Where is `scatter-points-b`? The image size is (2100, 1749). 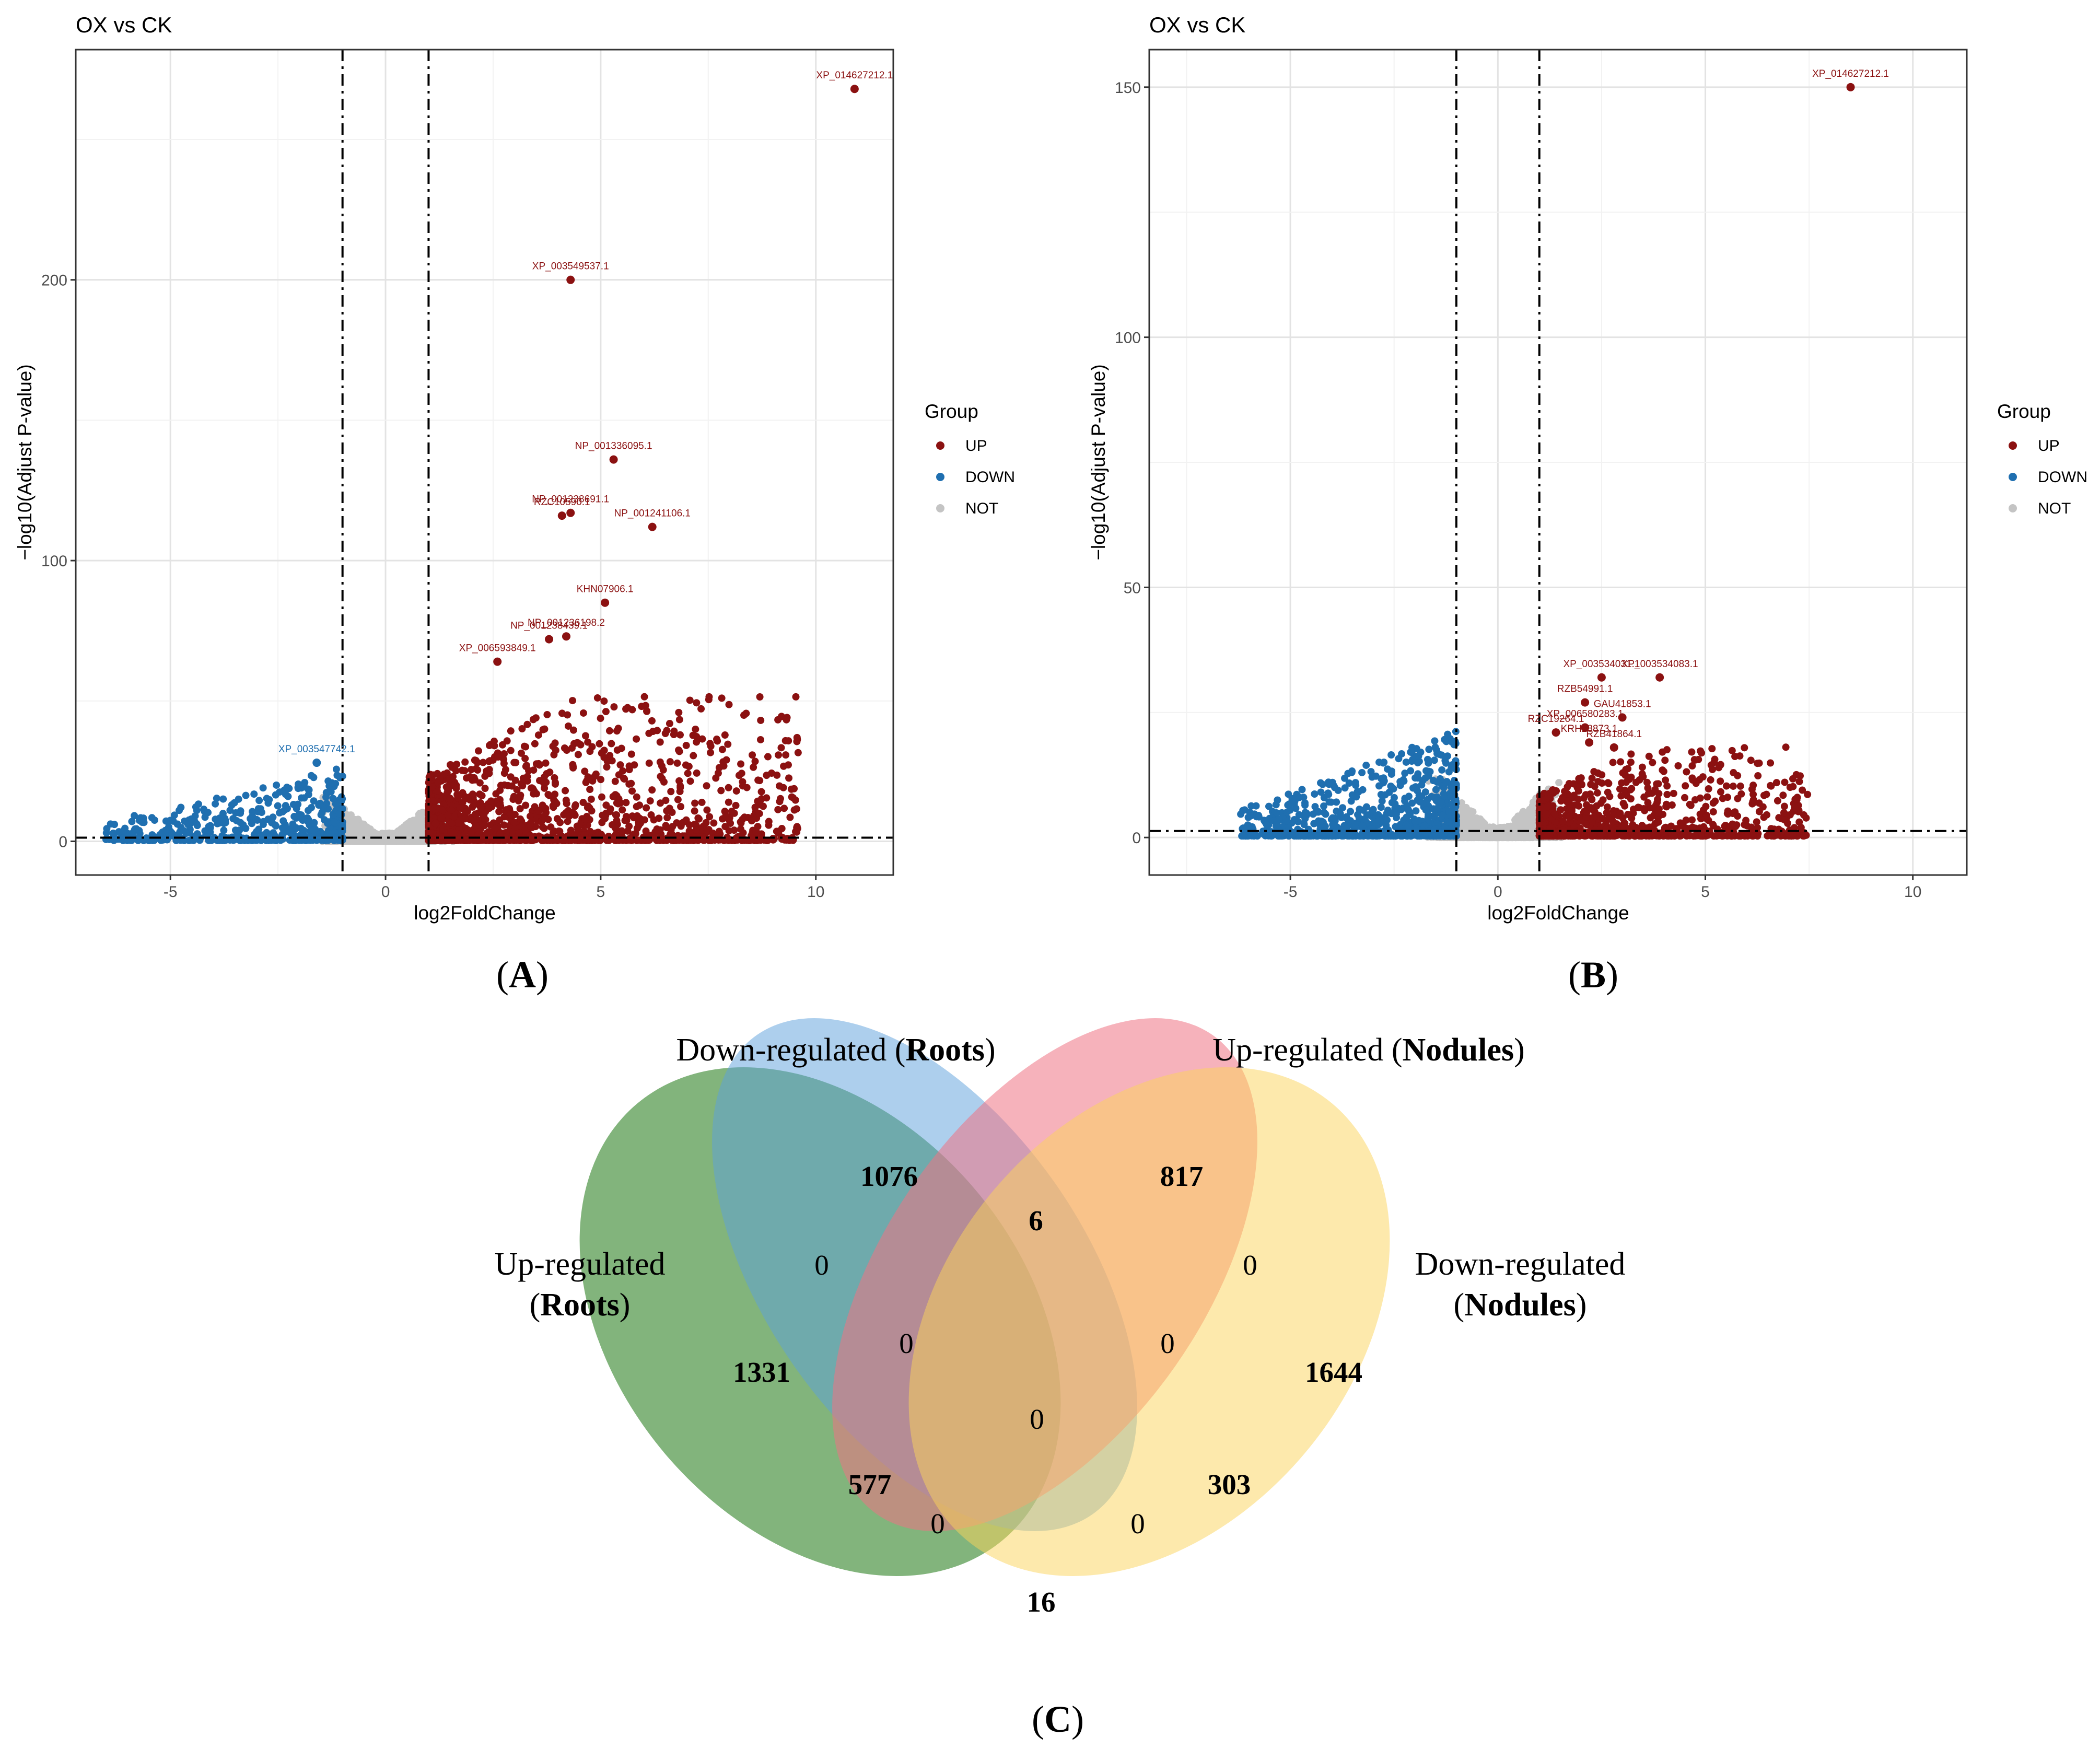 scatter-points-b is located at coordinates (1524, 785).